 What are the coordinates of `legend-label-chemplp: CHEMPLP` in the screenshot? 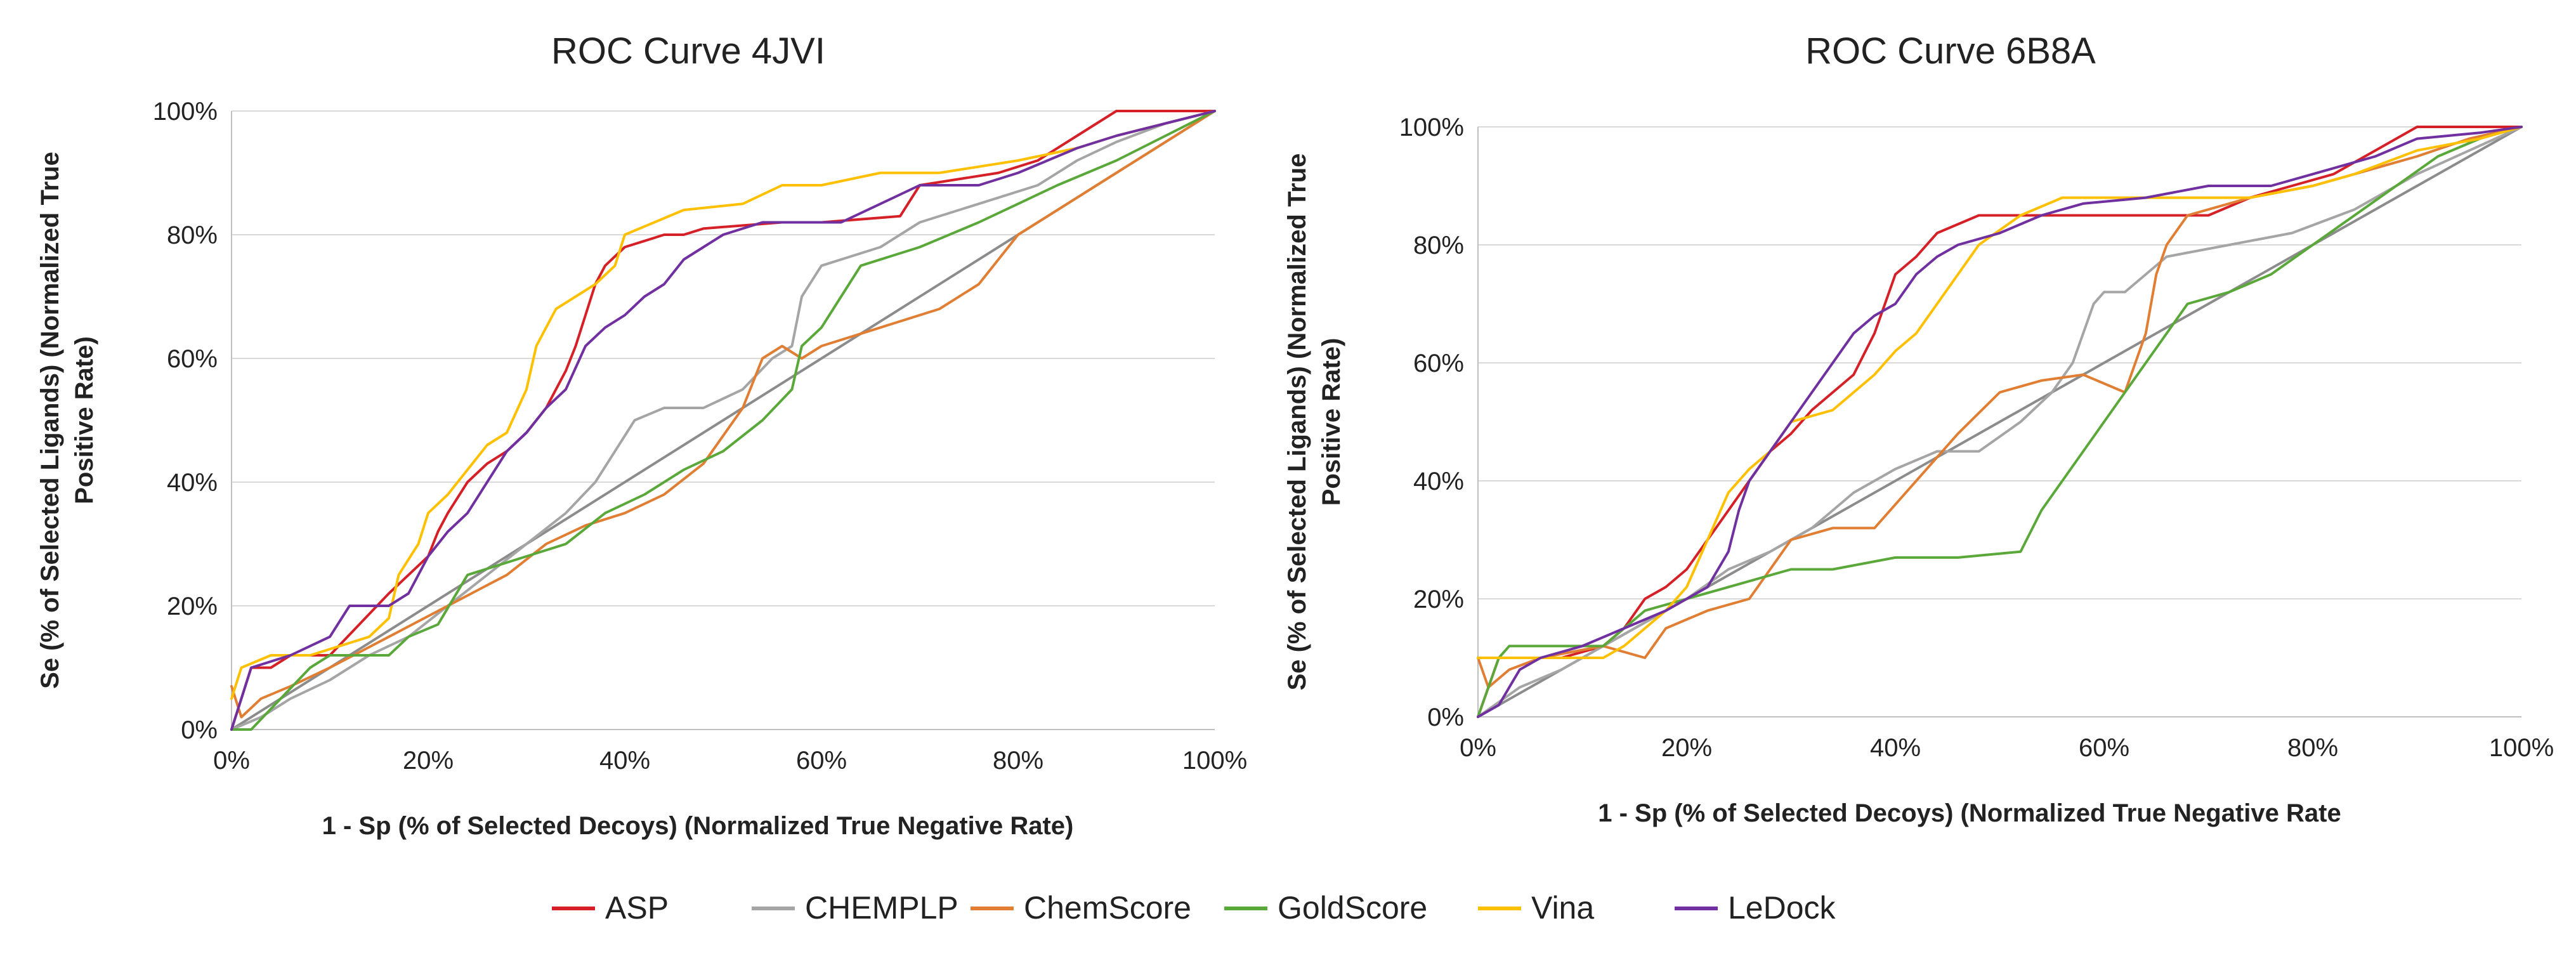 It's located at (881, 908).